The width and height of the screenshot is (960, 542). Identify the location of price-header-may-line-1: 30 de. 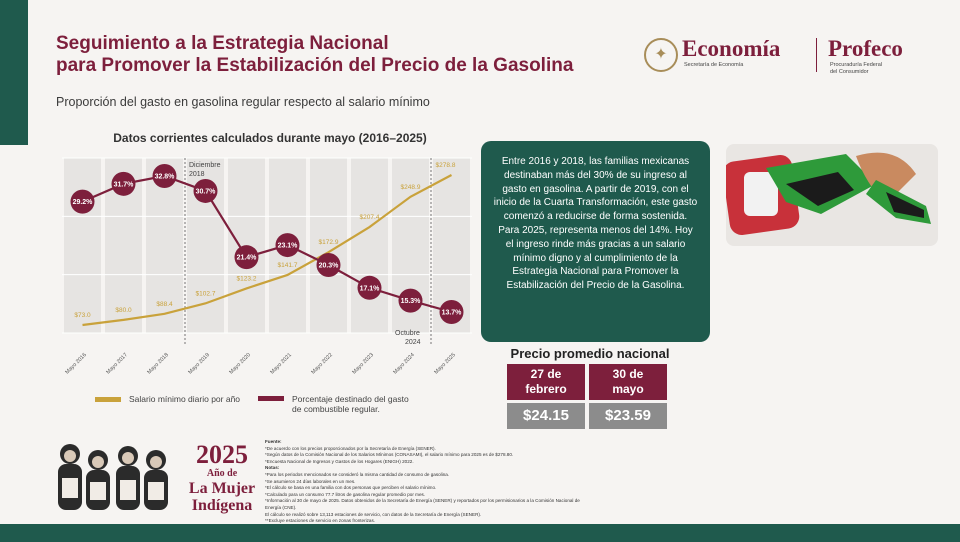
(628, 374).